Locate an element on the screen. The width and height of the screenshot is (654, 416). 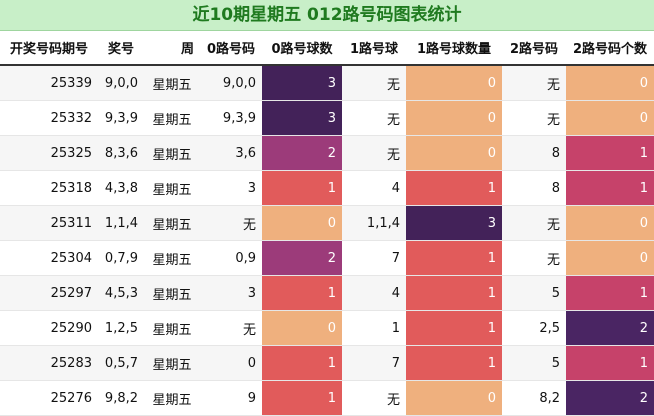
header-week: 周 is located at coordinates (172, 48).